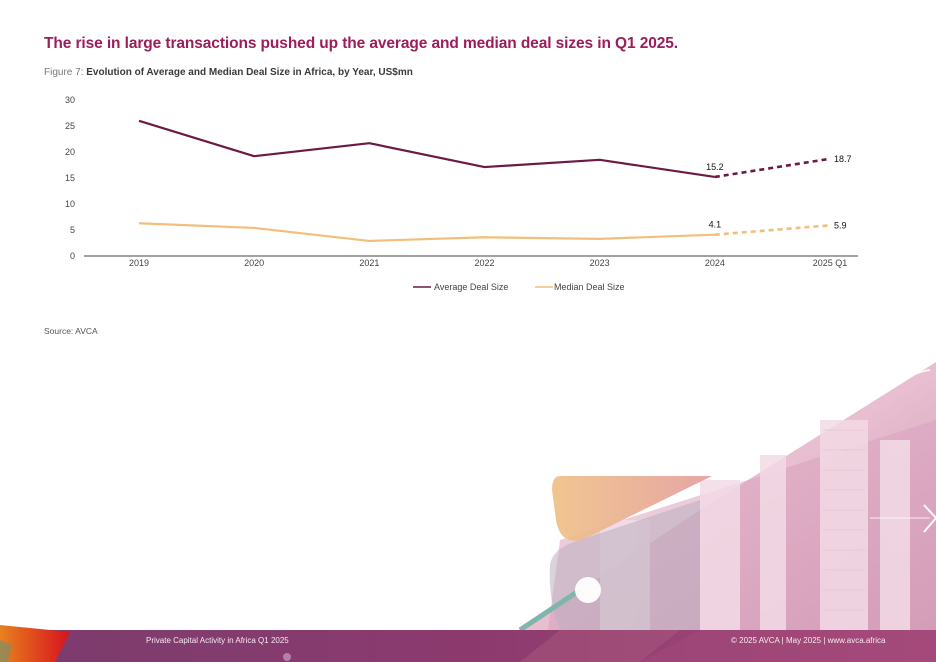  What do you see at coordinates (70, 100) in the screenshot?
I see `y-tick-label: 30` at bounding box center [70, 100].